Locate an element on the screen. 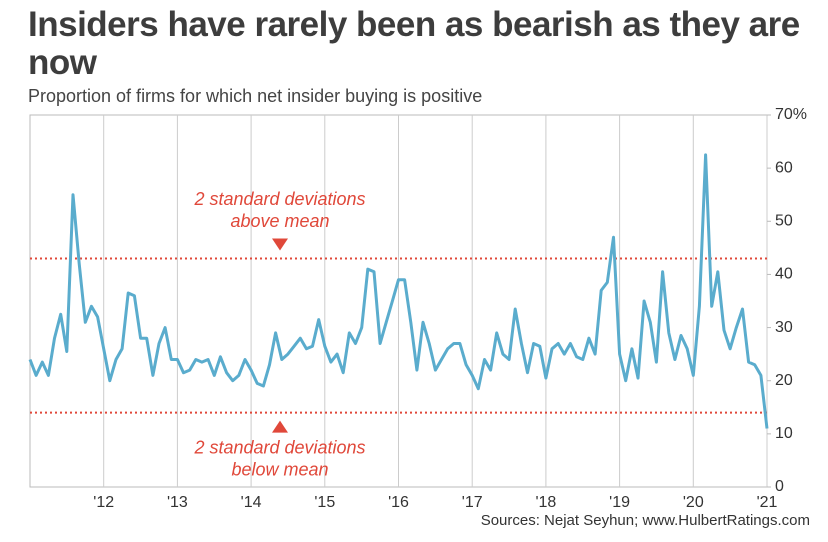  x-tick-label: '15 is located at coordinates (324, 502).